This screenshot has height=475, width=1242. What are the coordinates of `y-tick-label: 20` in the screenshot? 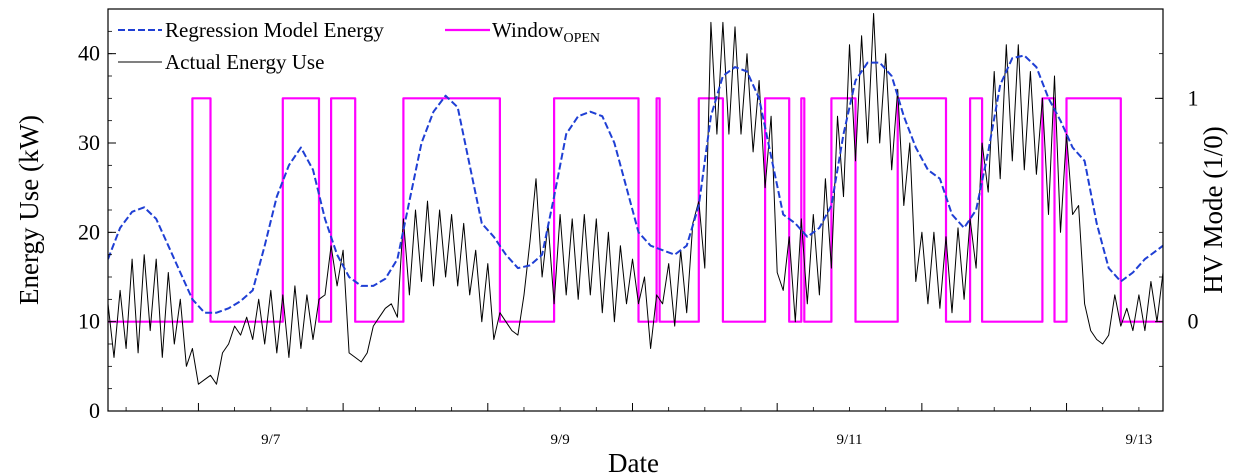 It's located at (89, 231).